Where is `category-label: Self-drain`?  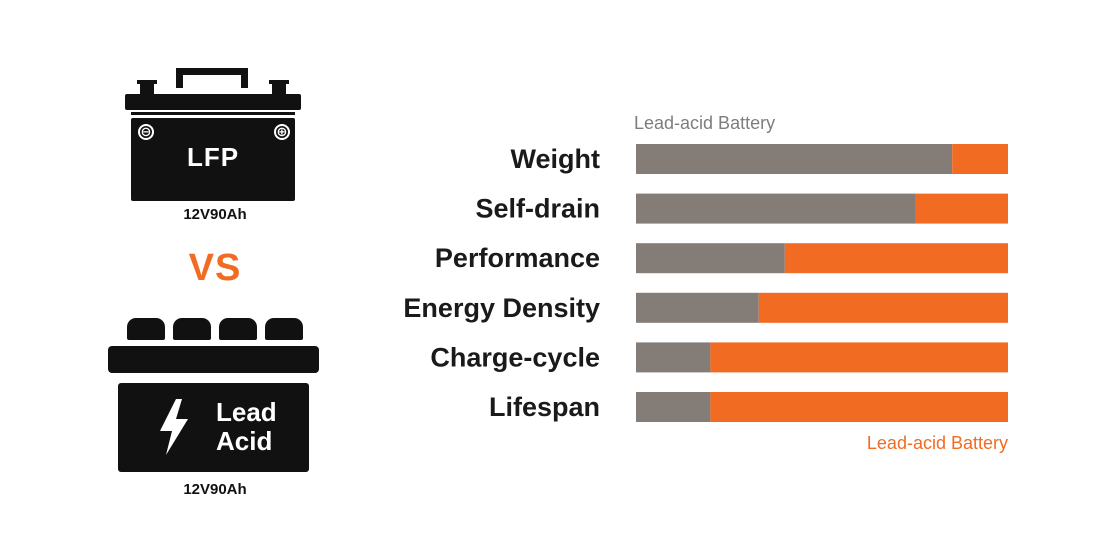 category-label: Self-drain is located at coordinates (537, 209).